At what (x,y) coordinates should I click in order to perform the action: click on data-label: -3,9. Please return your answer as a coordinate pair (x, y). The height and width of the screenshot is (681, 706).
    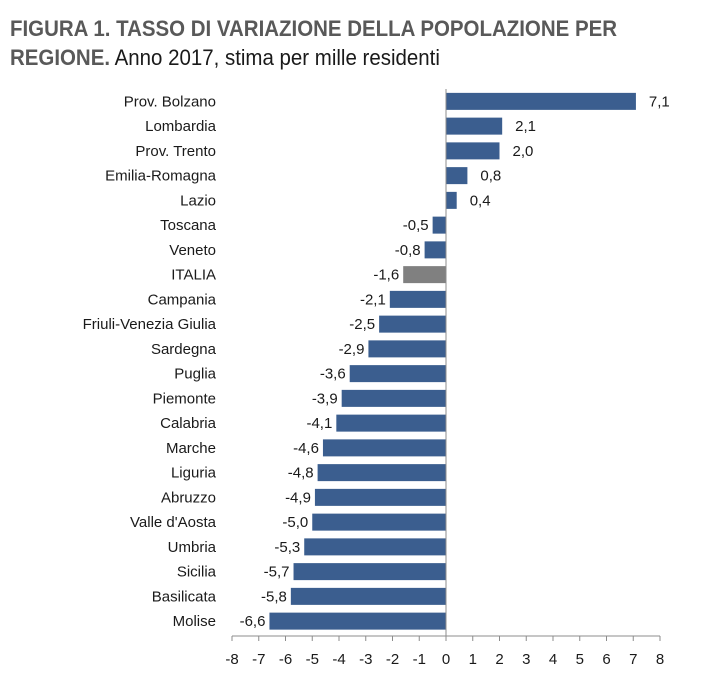
    Looking at the image, I should click on (325, 398).